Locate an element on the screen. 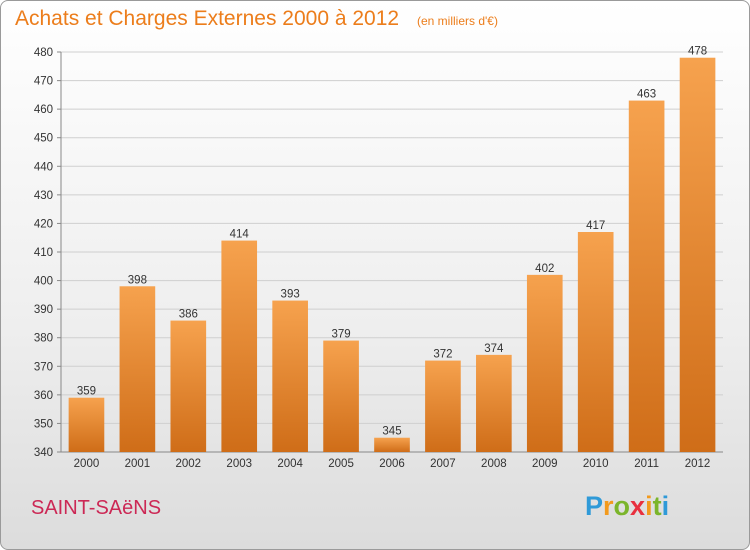  y-tick-label: 360 is located at coordinates (43, 396).